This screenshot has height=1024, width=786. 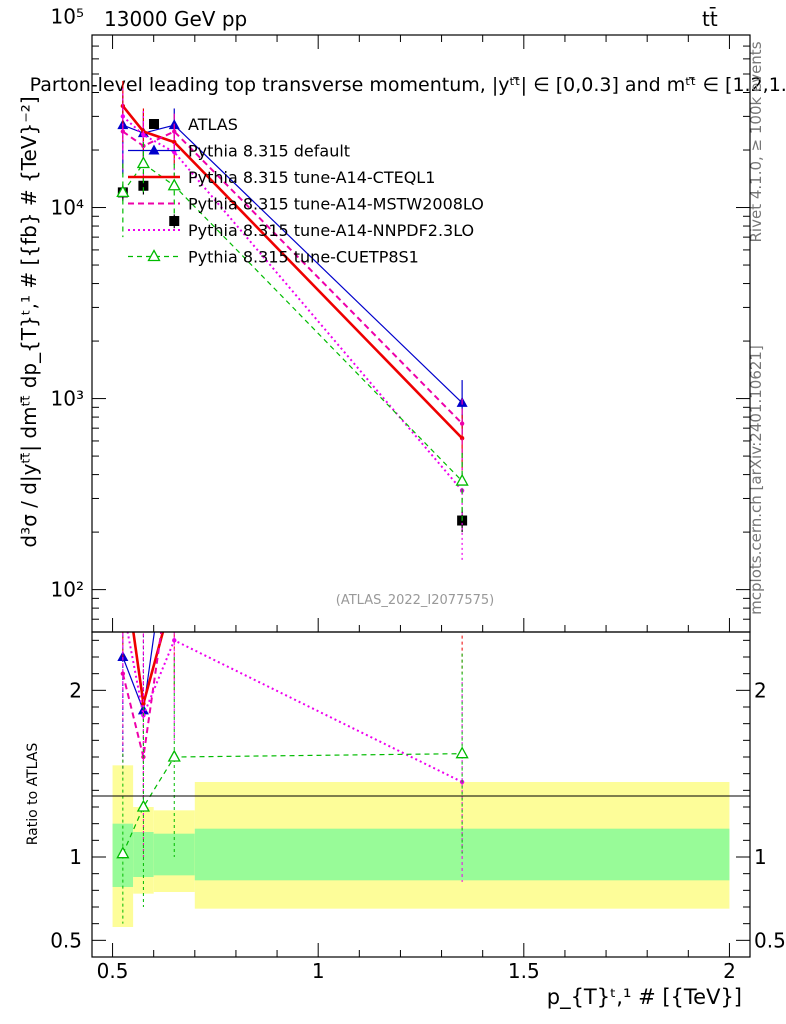 I want to click on legend-label-mstw: Pythia 8.315 tune-A14-MSTW2008LO, so click(x=336, y=204).